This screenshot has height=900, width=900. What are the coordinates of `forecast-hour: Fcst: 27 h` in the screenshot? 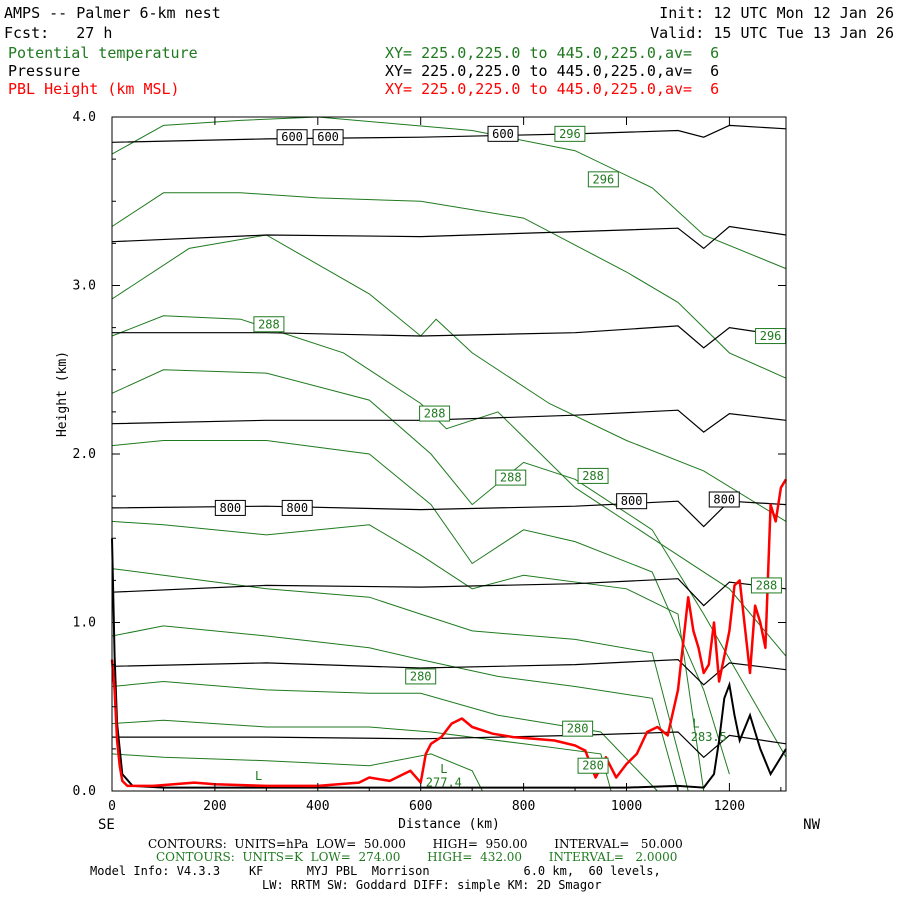 It's located at (58, 33).